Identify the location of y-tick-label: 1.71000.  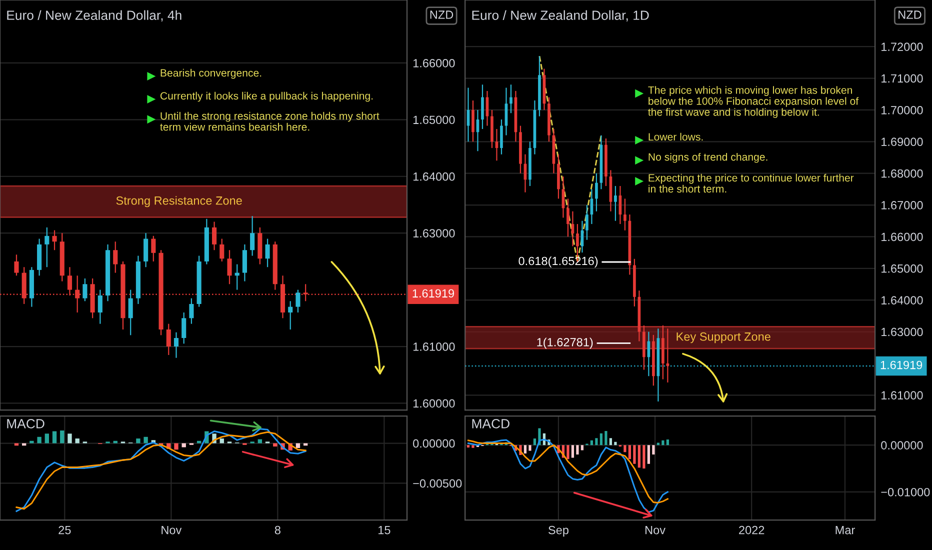
(902, 78).